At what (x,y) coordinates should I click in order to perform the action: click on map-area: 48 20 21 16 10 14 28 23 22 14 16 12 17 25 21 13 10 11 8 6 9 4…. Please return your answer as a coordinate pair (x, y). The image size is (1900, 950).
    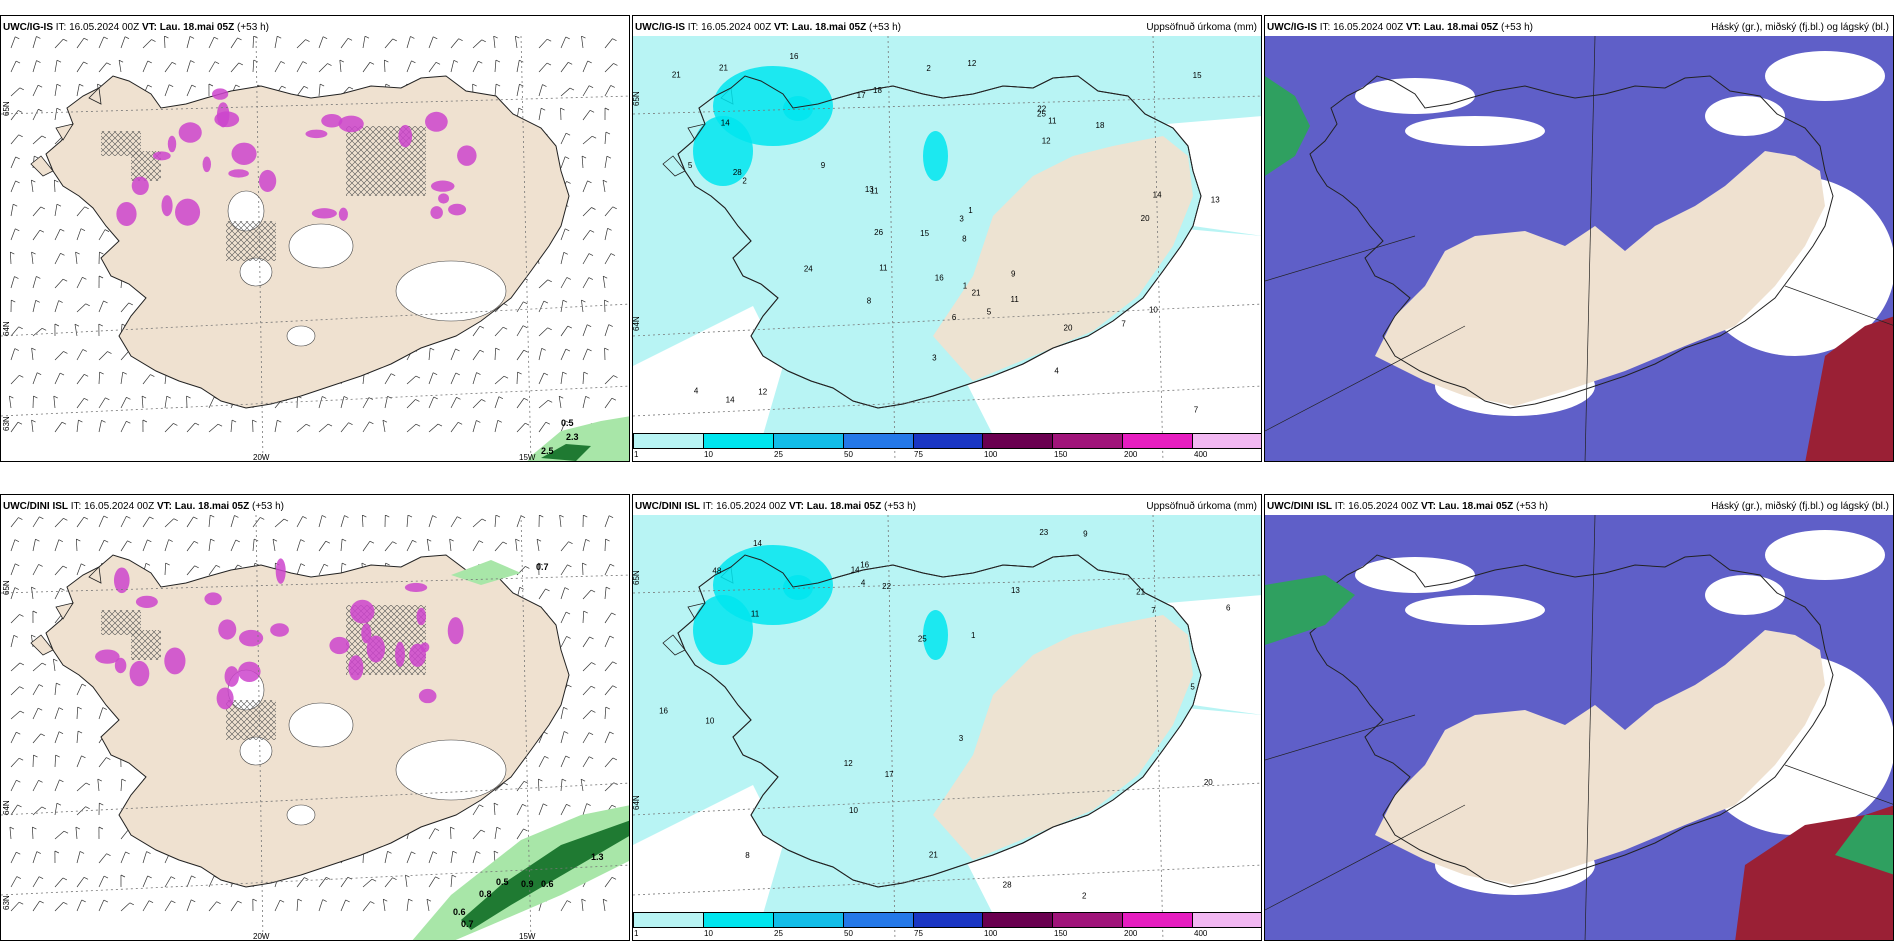
    Looking at the image, I should click on (947, 727).